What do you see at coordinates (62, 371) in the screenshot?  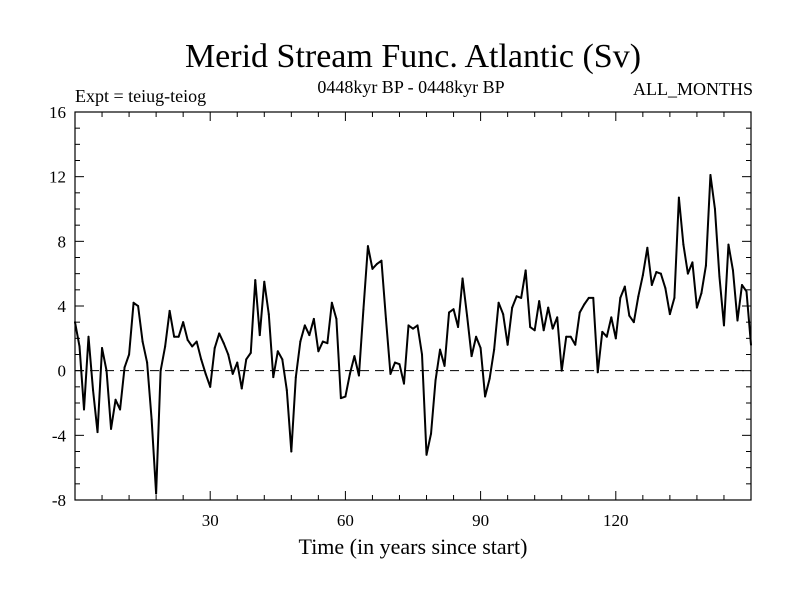 I see `y-tick-label: 0` at bounding box center [62, 371].